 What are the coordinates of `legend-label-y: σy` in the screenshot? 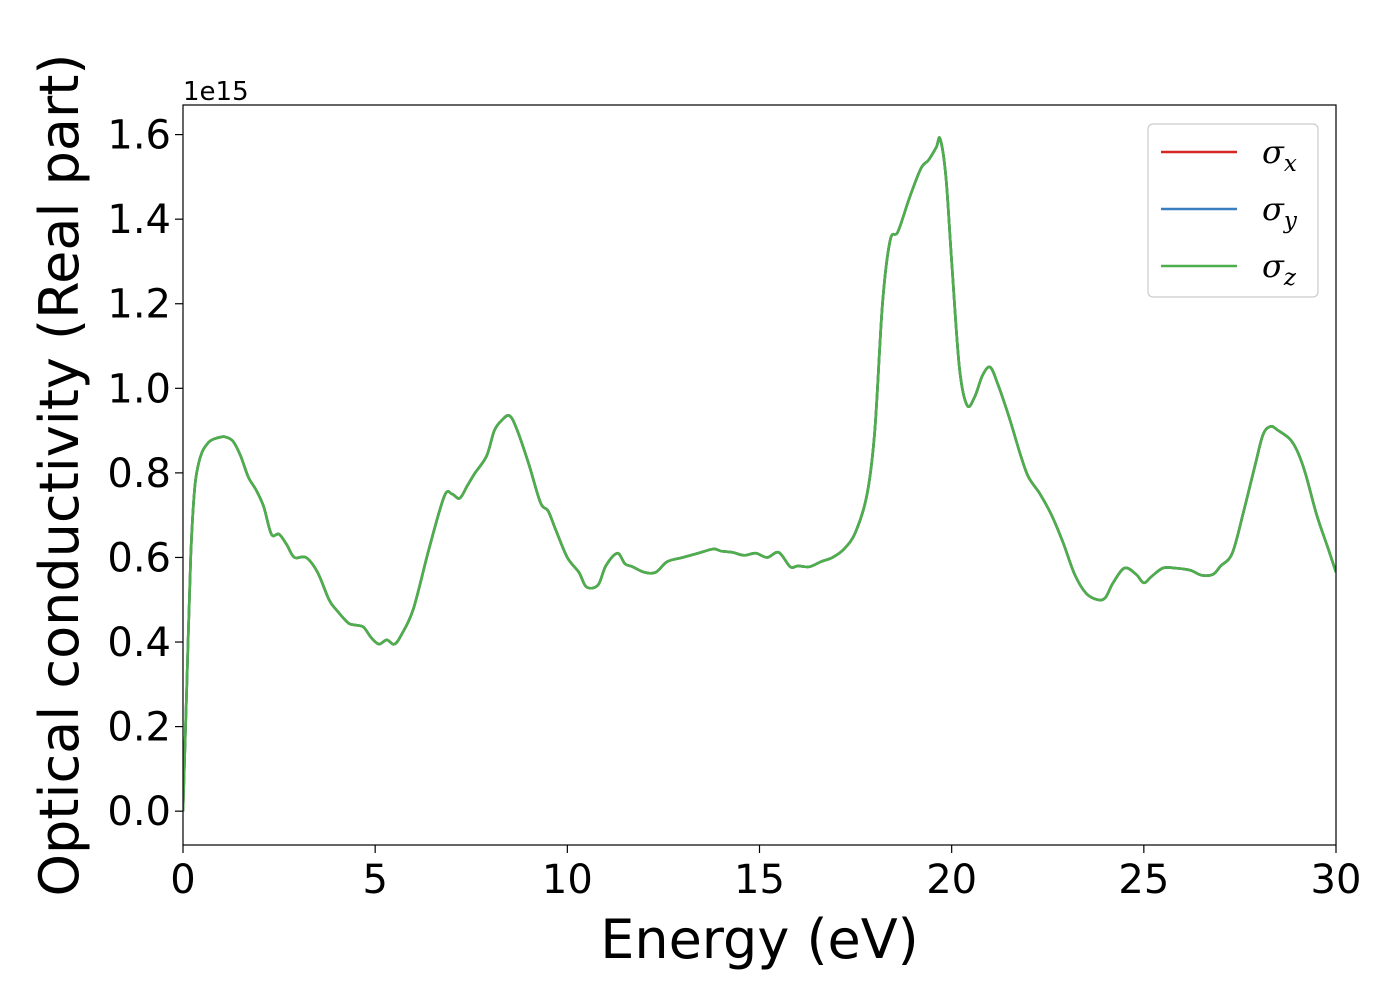 It's located at (1280, 212).